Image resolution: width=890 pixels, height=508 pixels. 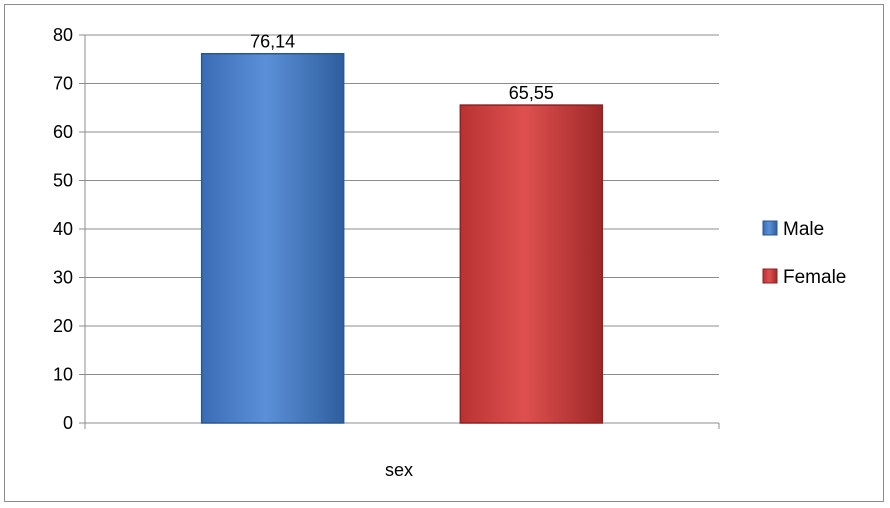 I want to click on legend-swatch-female, so click(x=770, y=276).